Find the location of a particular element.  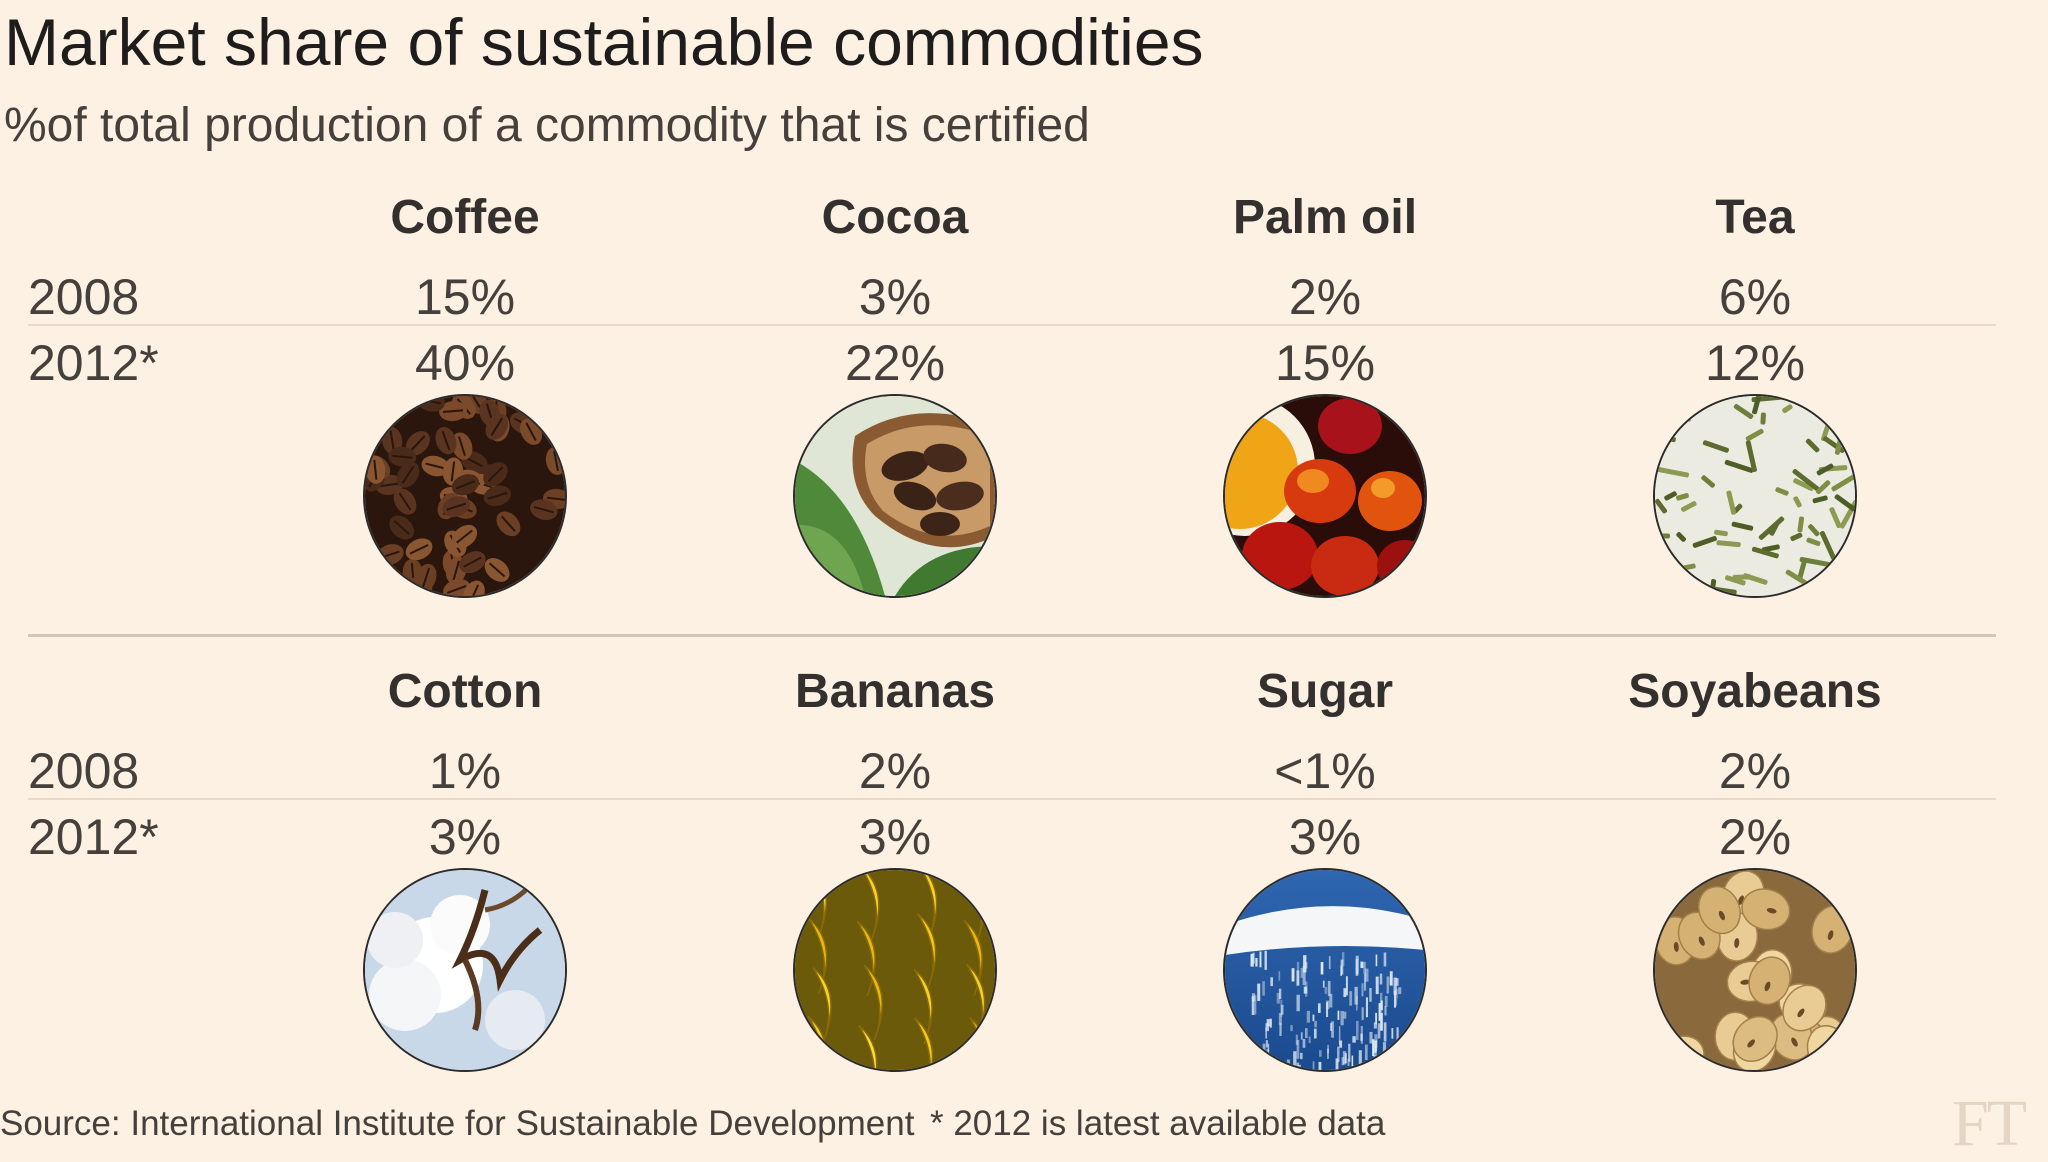

commodity-column-sugar: Sugar <1% 3% is located at coordinates (1325, 692).